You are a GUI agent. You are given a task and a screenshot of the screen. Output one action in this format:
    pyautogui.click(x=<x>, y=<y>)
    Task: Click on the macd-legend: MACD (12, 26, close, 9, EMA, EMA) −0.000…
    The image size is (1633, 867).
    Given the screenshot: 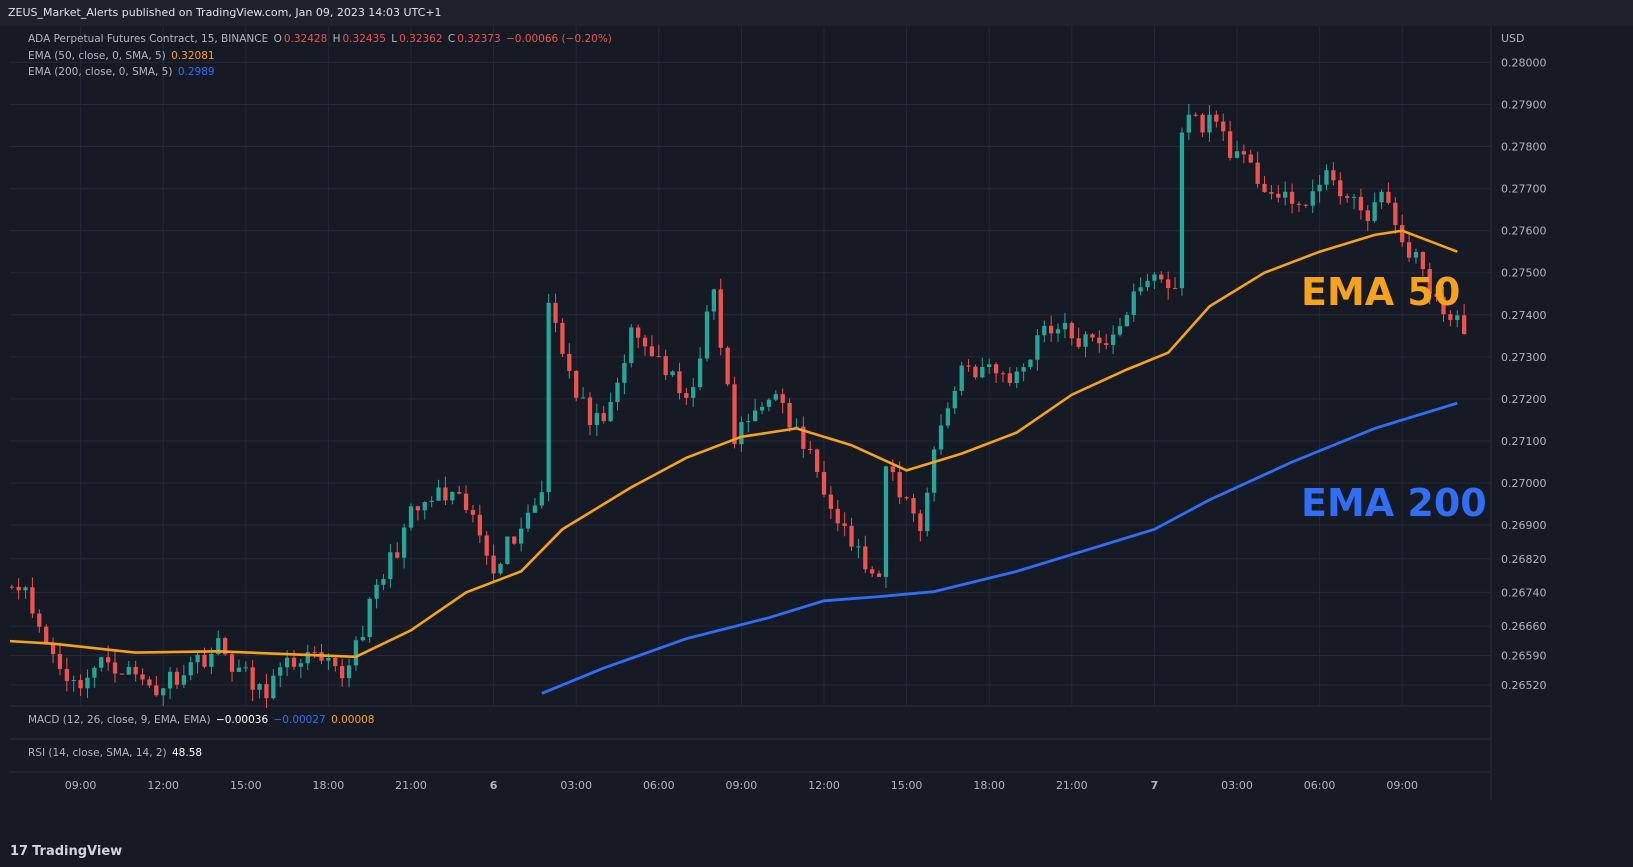 What is the action you would take?
    pyautogui.click(x=202, y=720)
    